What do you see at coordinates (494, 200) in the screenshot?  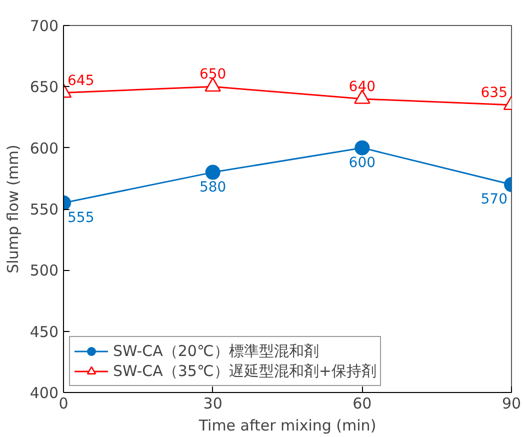 I see `data-label: 570` at bounding box center [494, 200].